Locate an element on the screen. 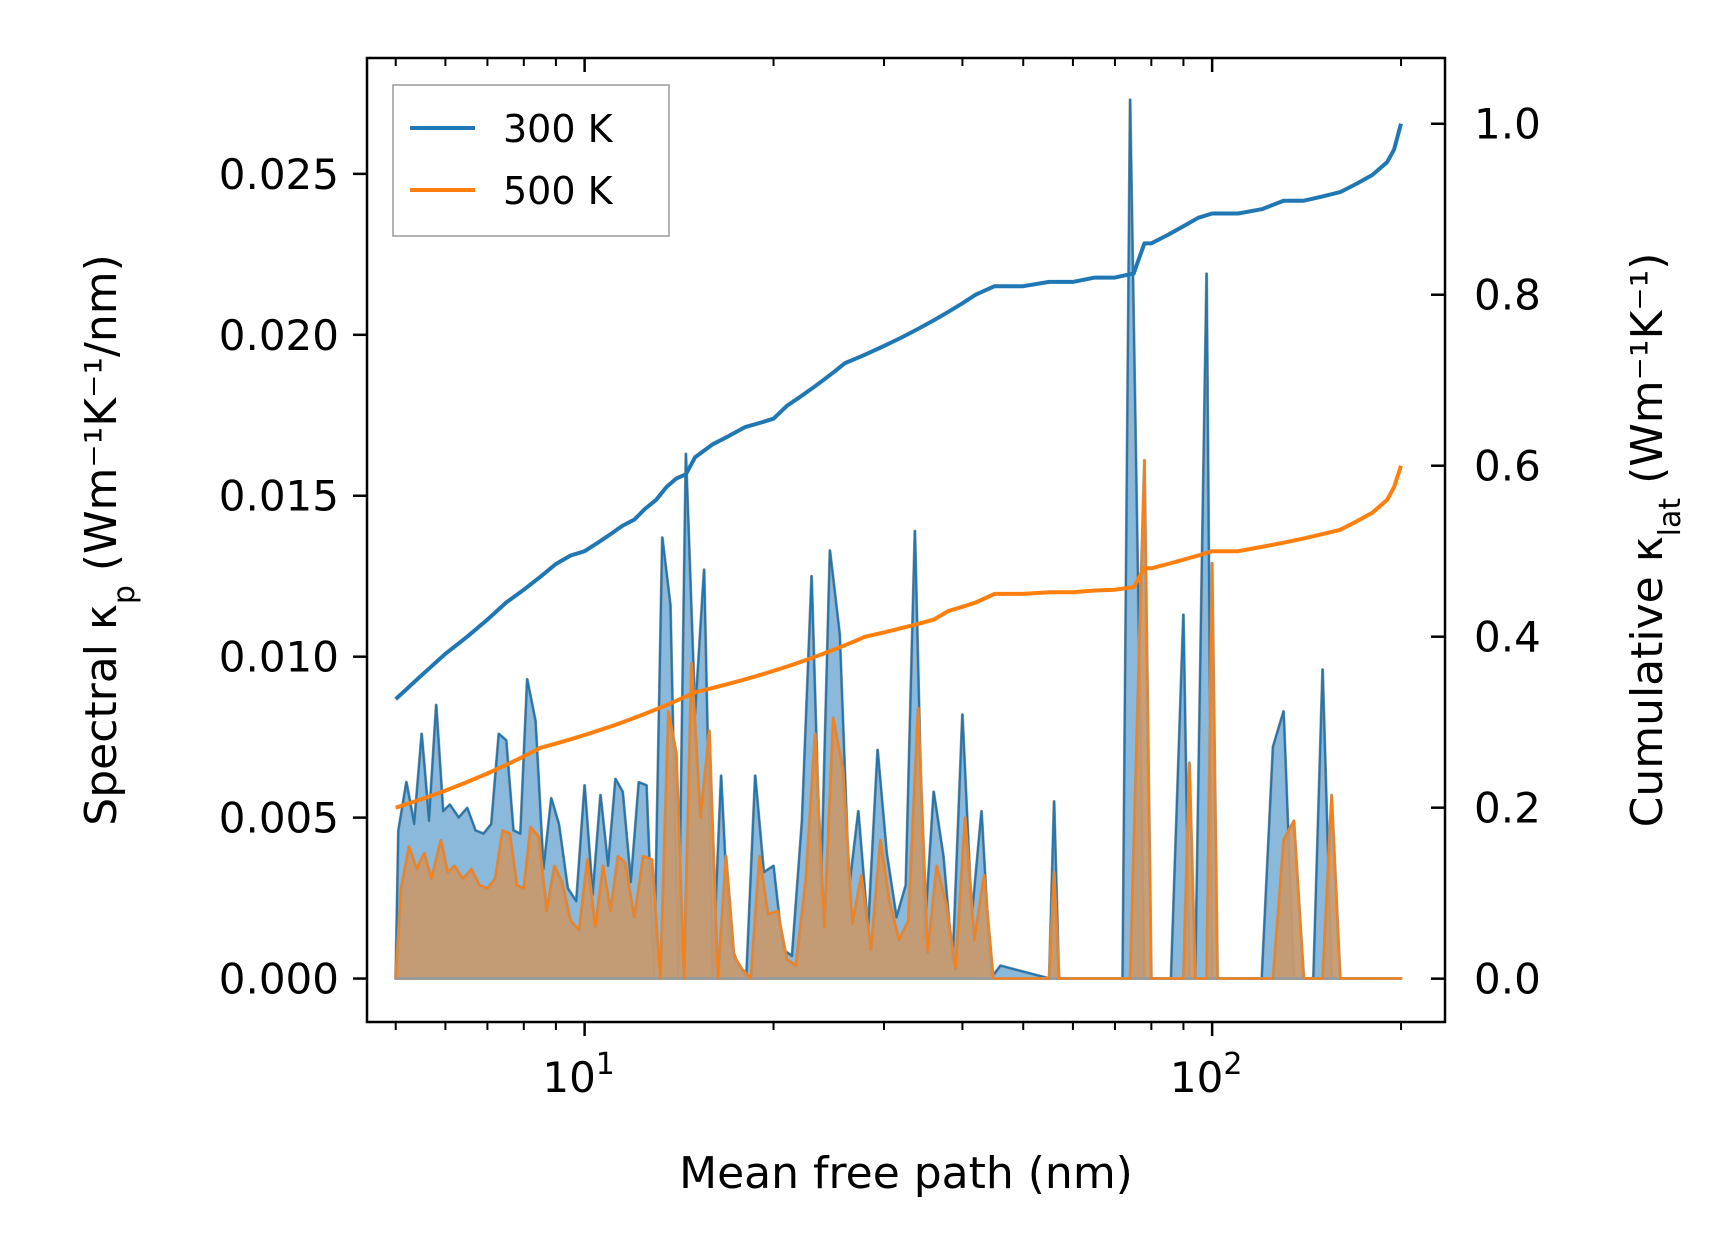 The width and height of the screenshot is (1716, 1254). legend-label-300k: 300 K is located at coordinates (558, 129).